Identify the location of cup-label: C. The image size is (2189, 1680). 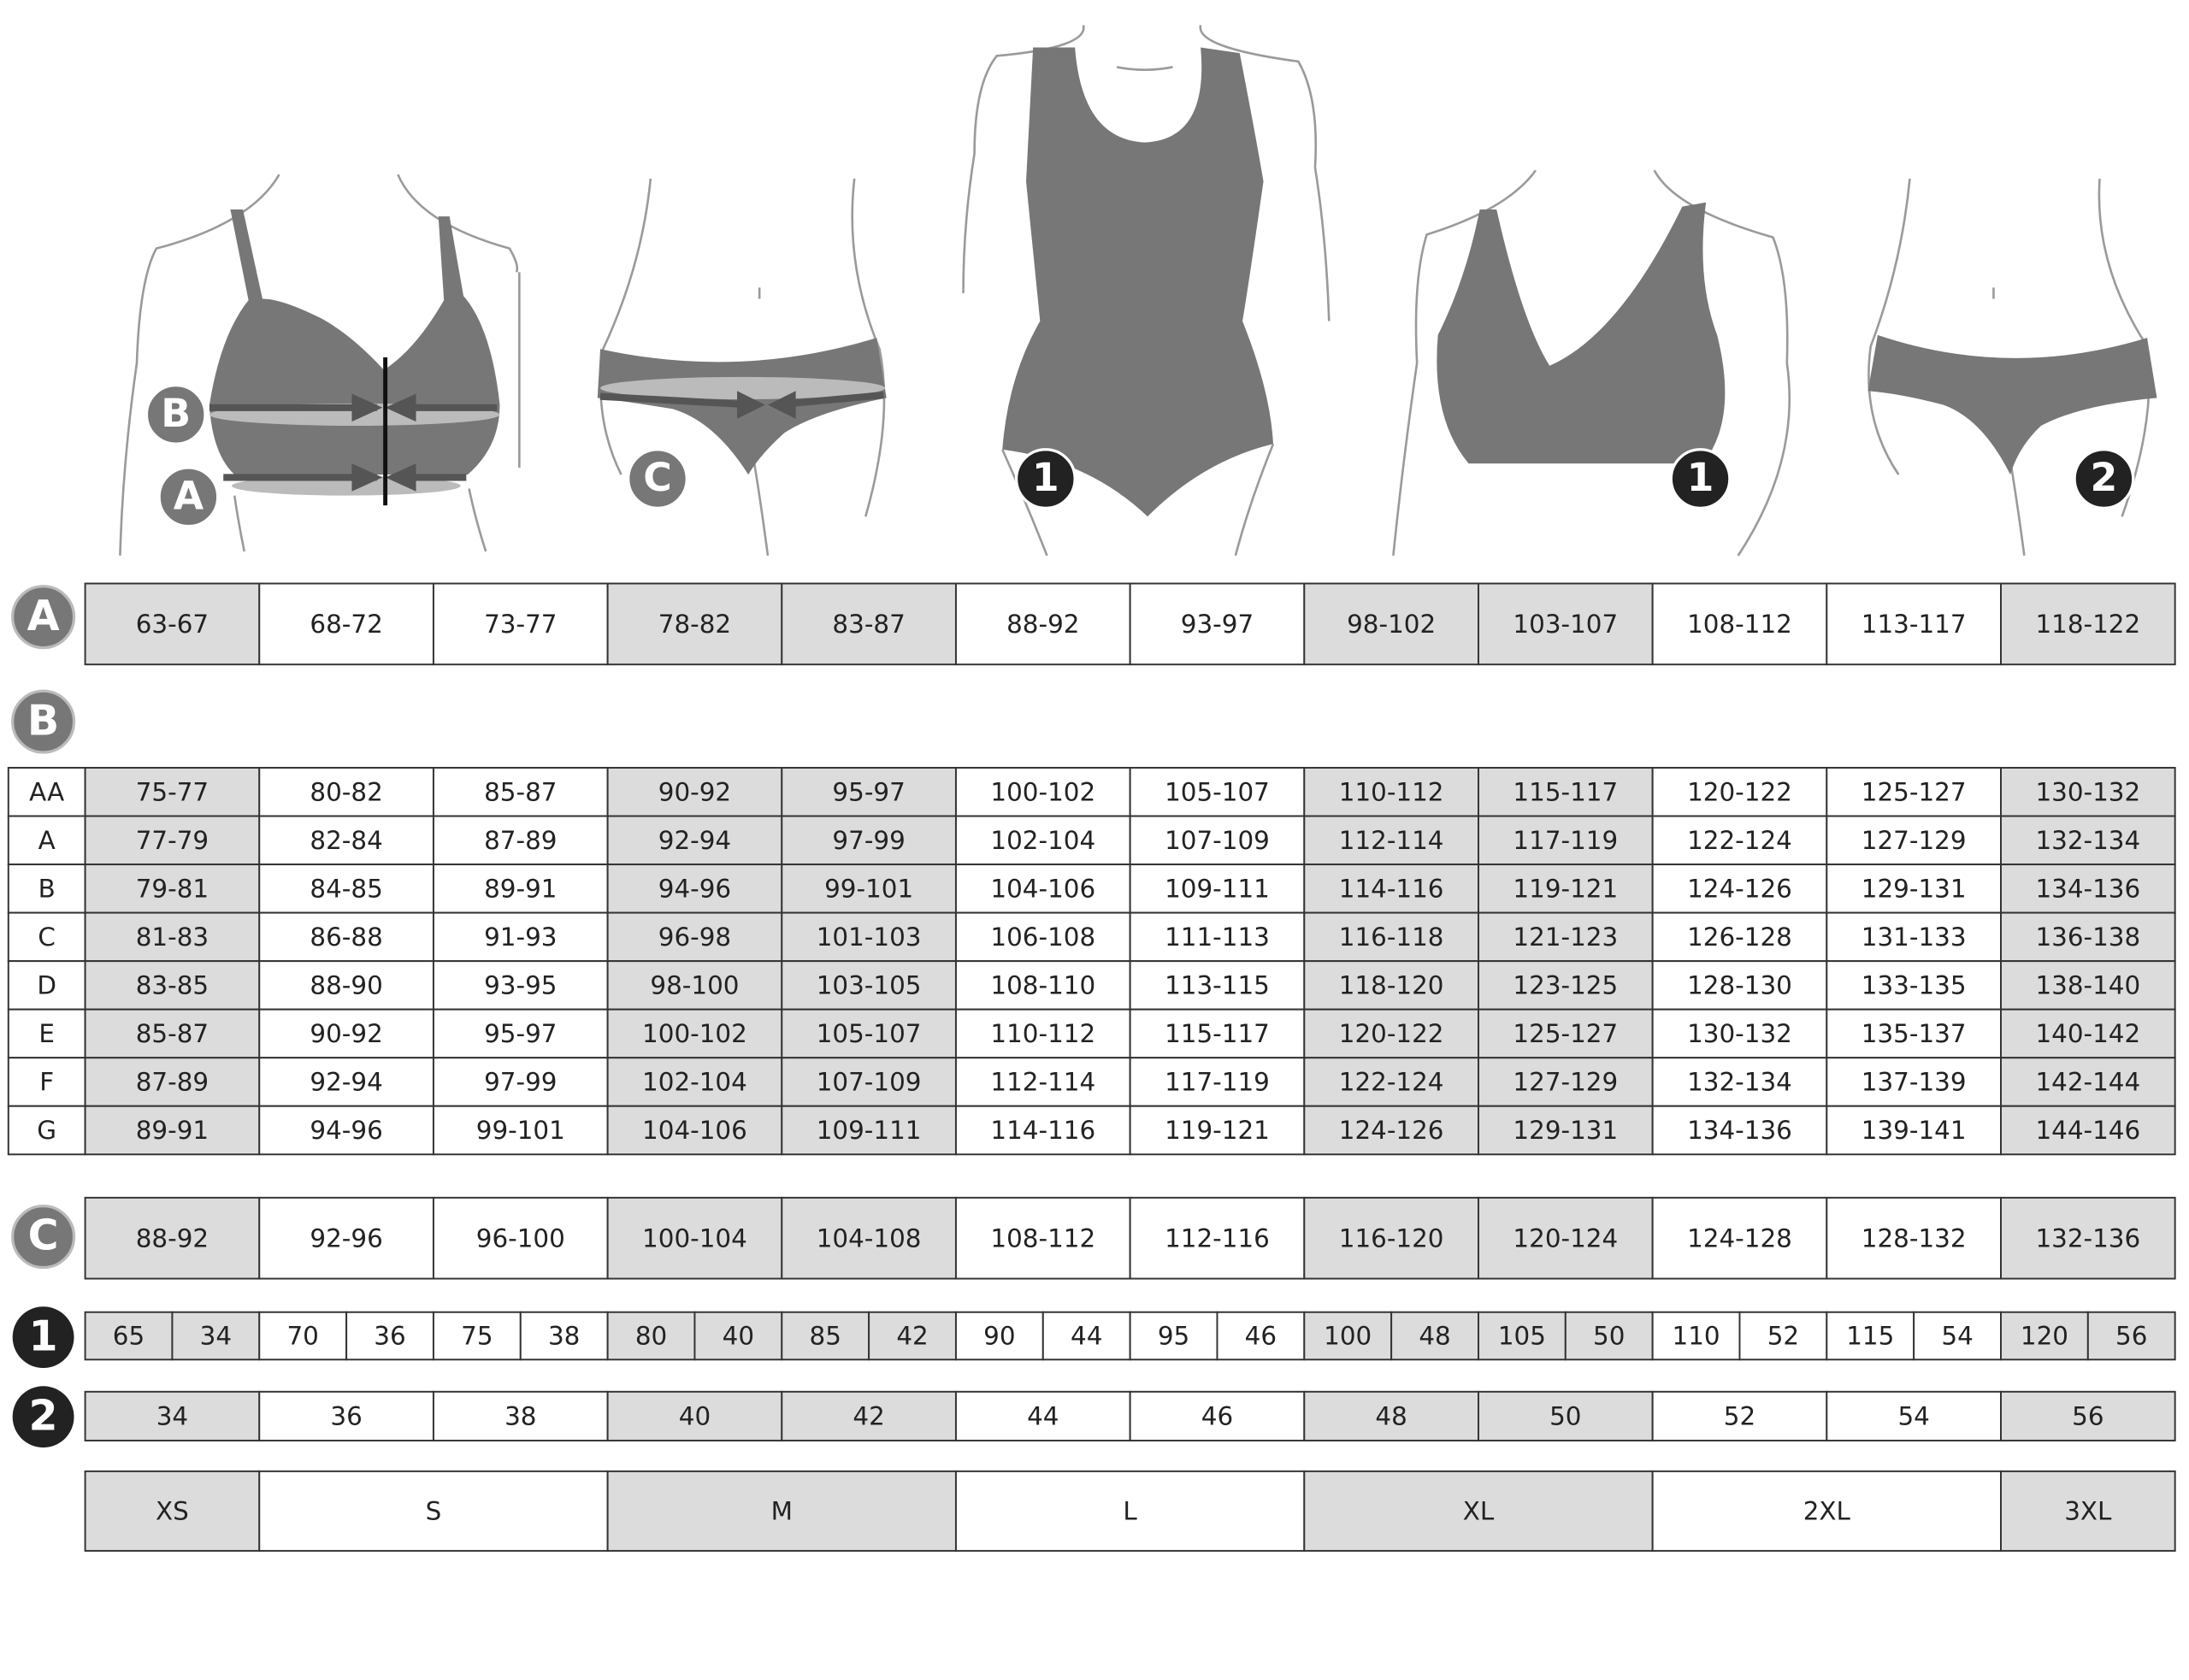
(47, 938).